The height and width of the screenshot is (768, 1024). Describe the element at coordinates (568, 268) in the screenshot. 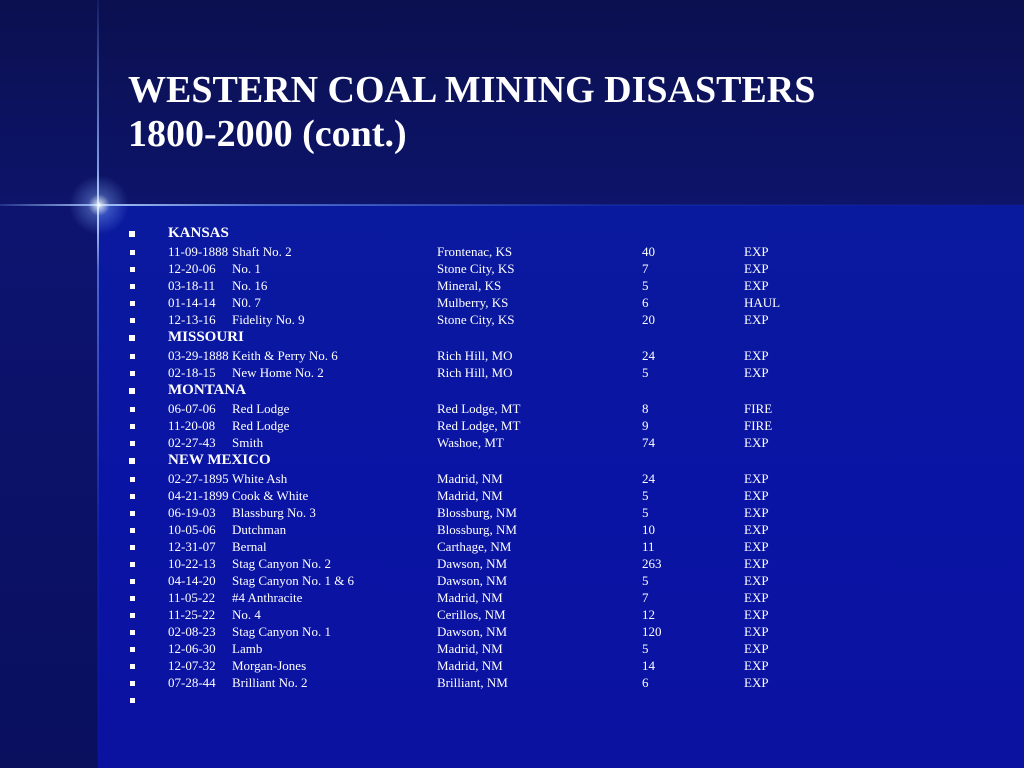

I see `disaster-row: 12-20-06 No. 1 Stone City, KS 7 EXP` at that location.